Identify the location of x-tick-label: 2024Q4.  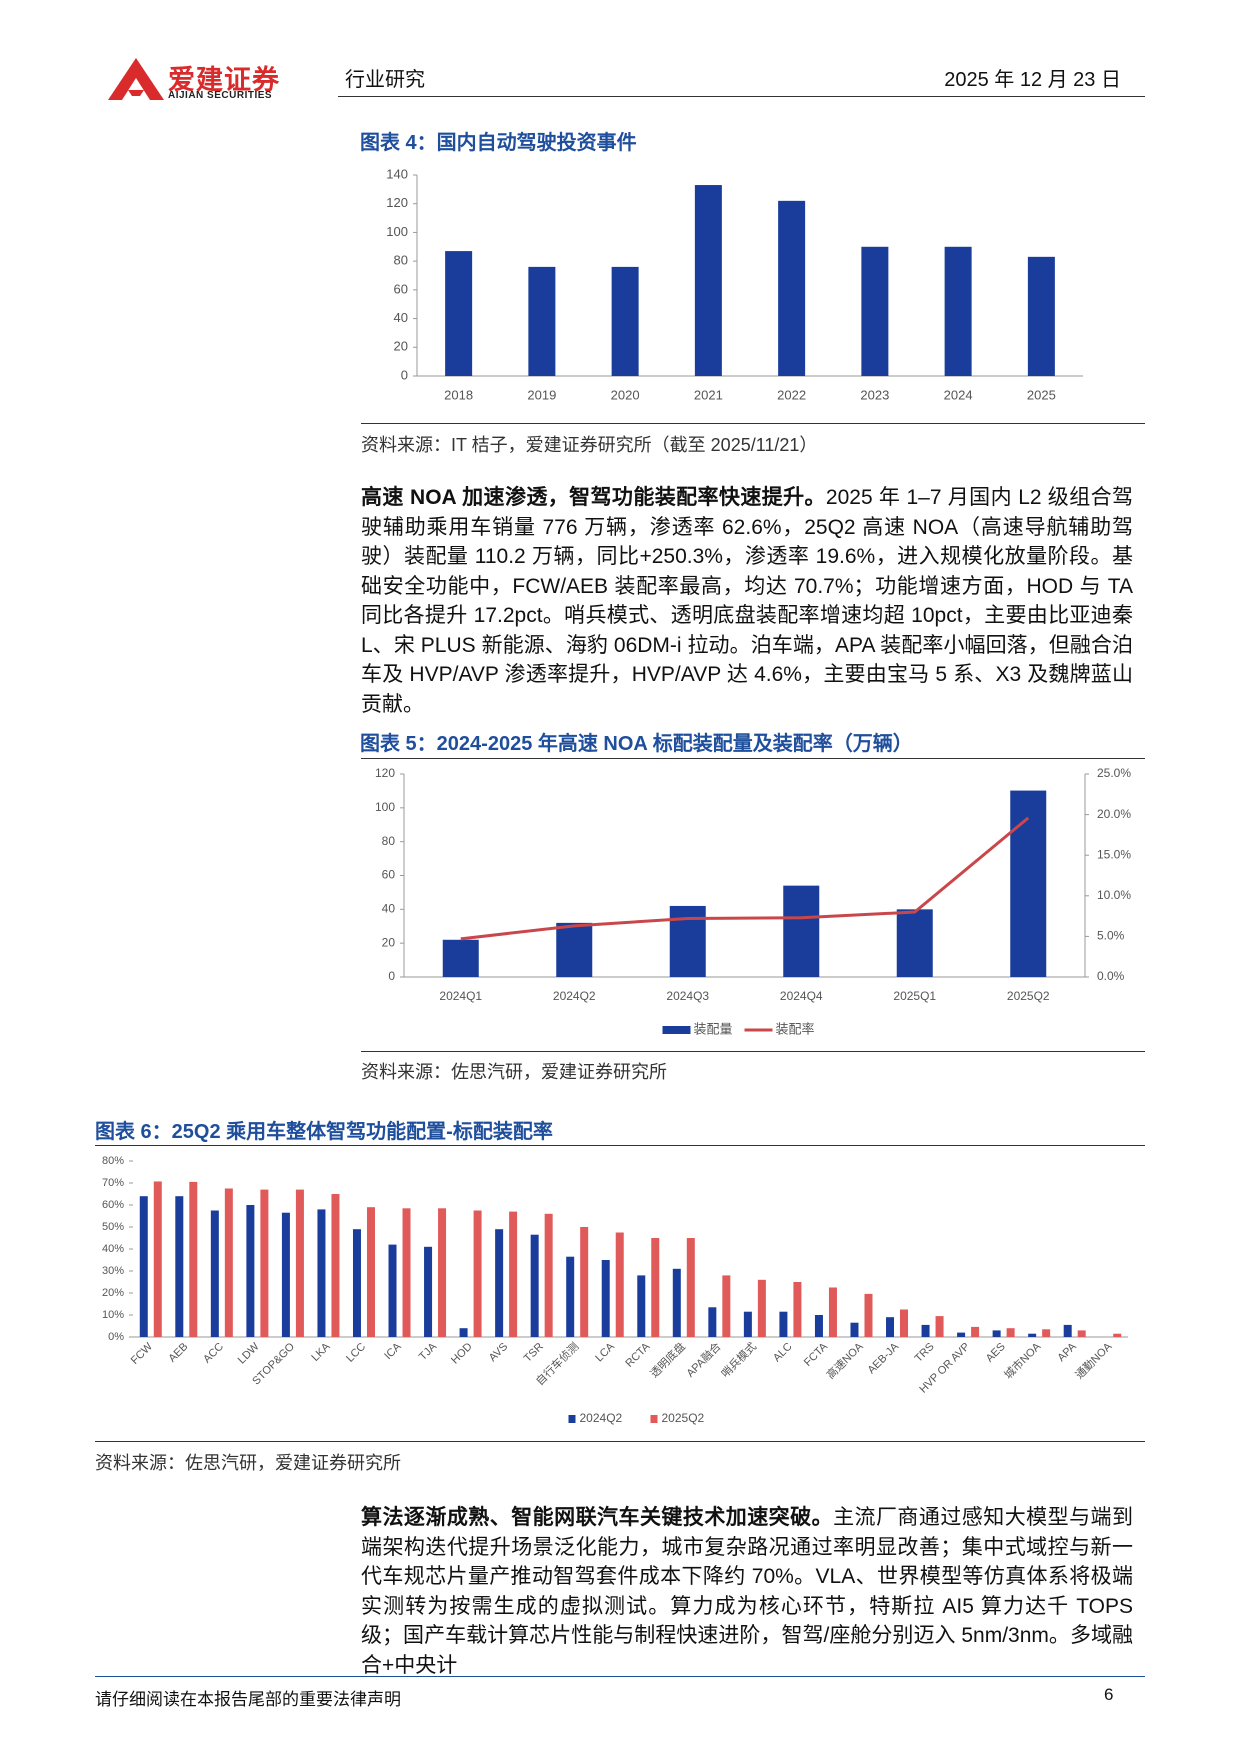
(801, 996).